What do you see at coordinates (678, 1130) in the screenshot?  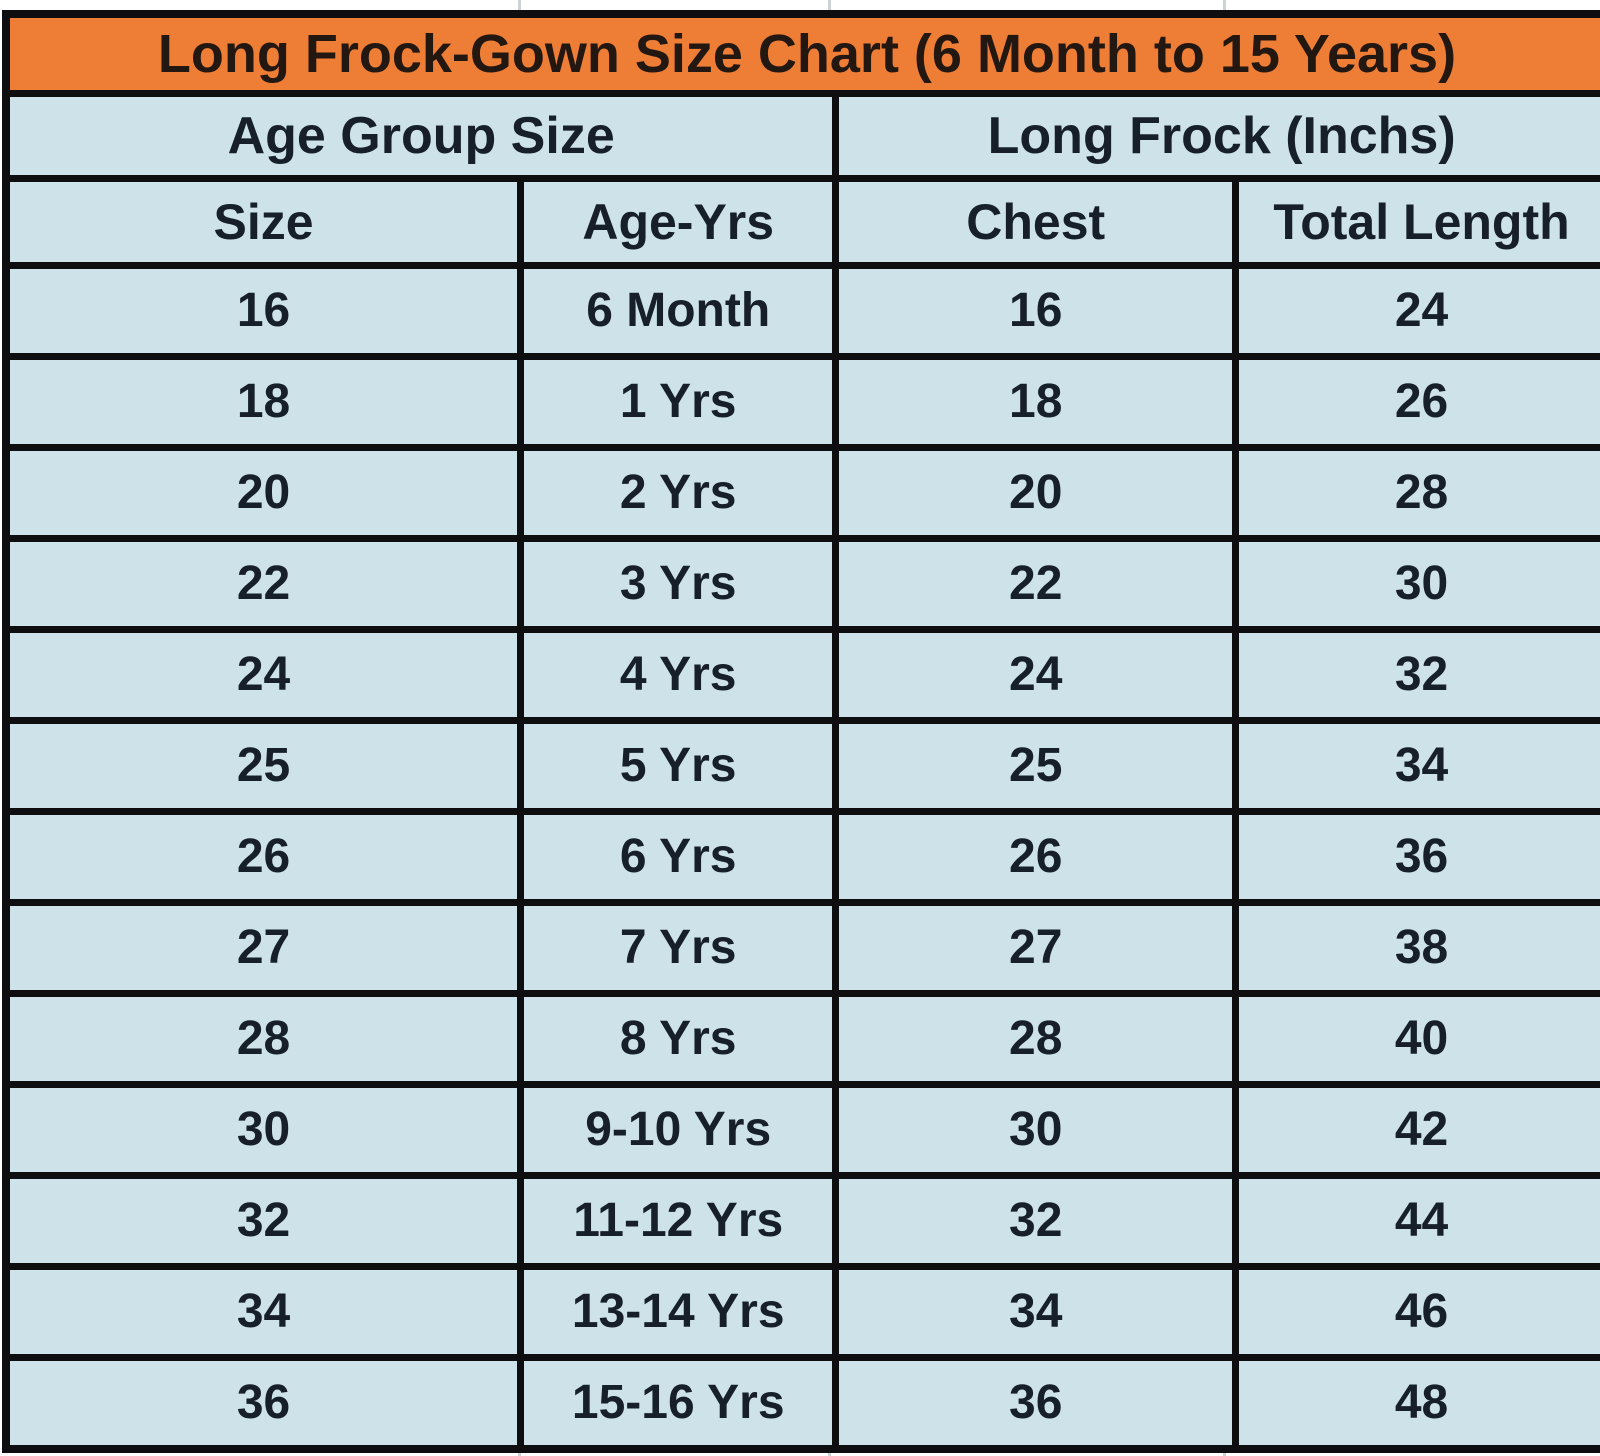 I see `age-cell: 9-10 Yrs` at bounding box center [678, 1130].